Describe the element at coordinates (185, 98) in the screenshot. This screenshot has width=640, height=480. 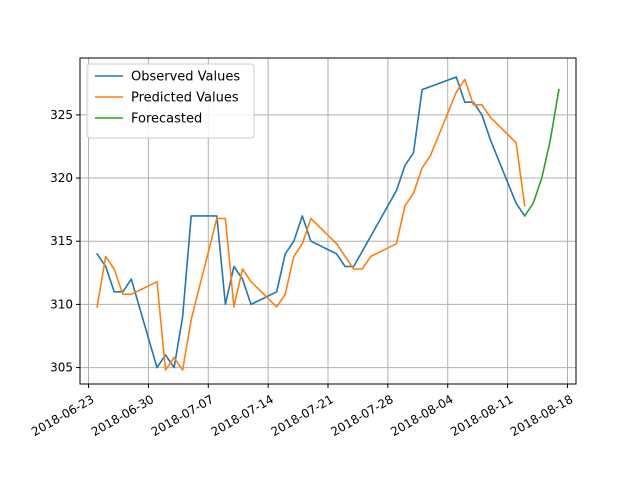
I see `legend-label: Predicted Values` at that location.